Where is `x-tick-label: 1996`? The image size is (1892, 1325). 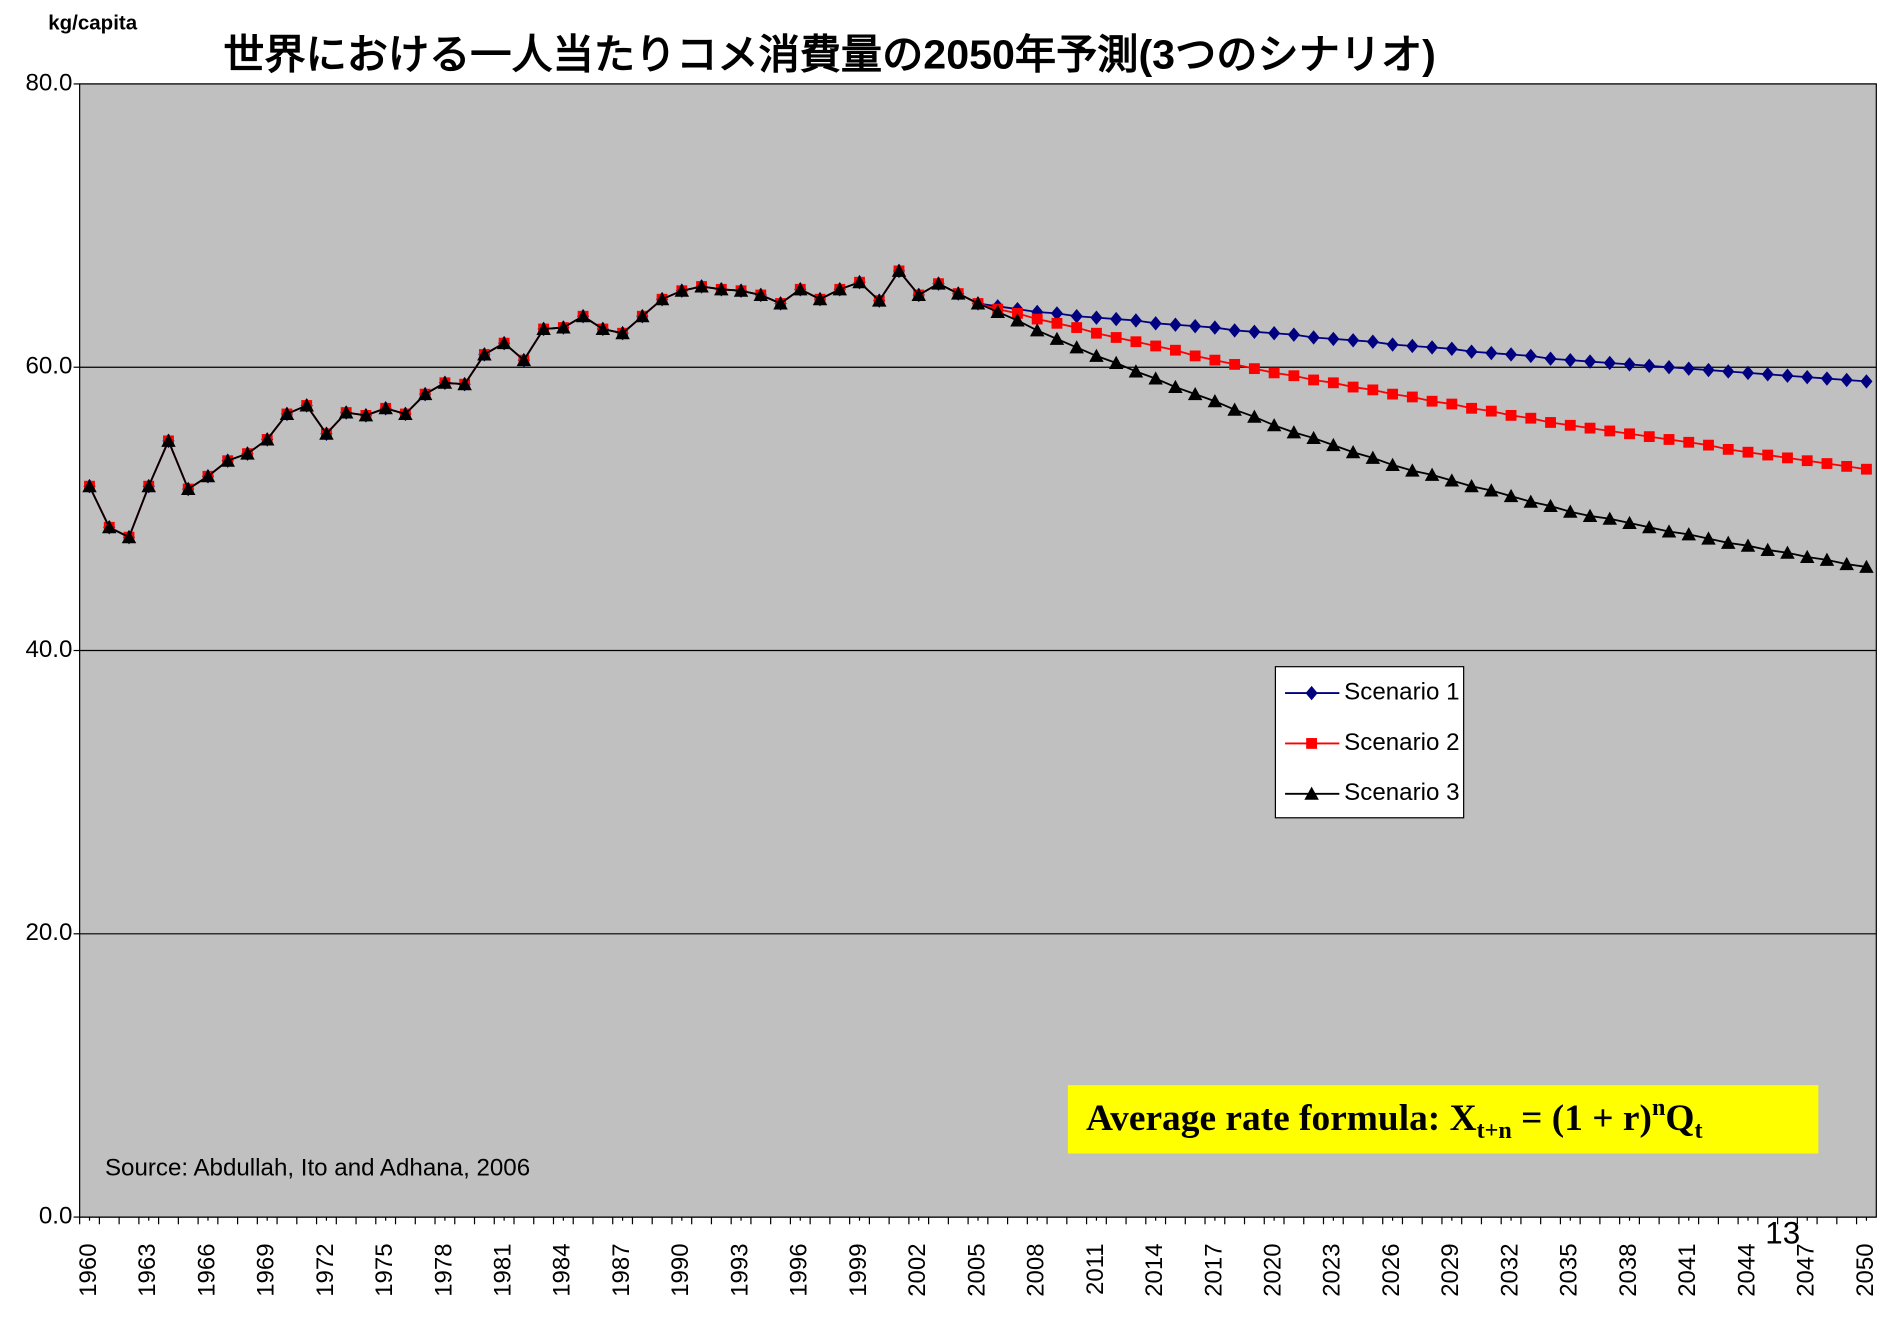 x-tick-label: 1996 is located at coordinates (799, 1269).